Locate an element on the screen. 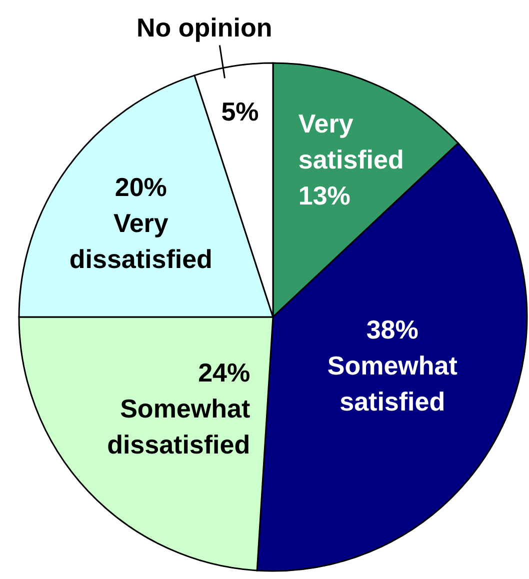  data-label: 5% is located at coordinates (240, 111).